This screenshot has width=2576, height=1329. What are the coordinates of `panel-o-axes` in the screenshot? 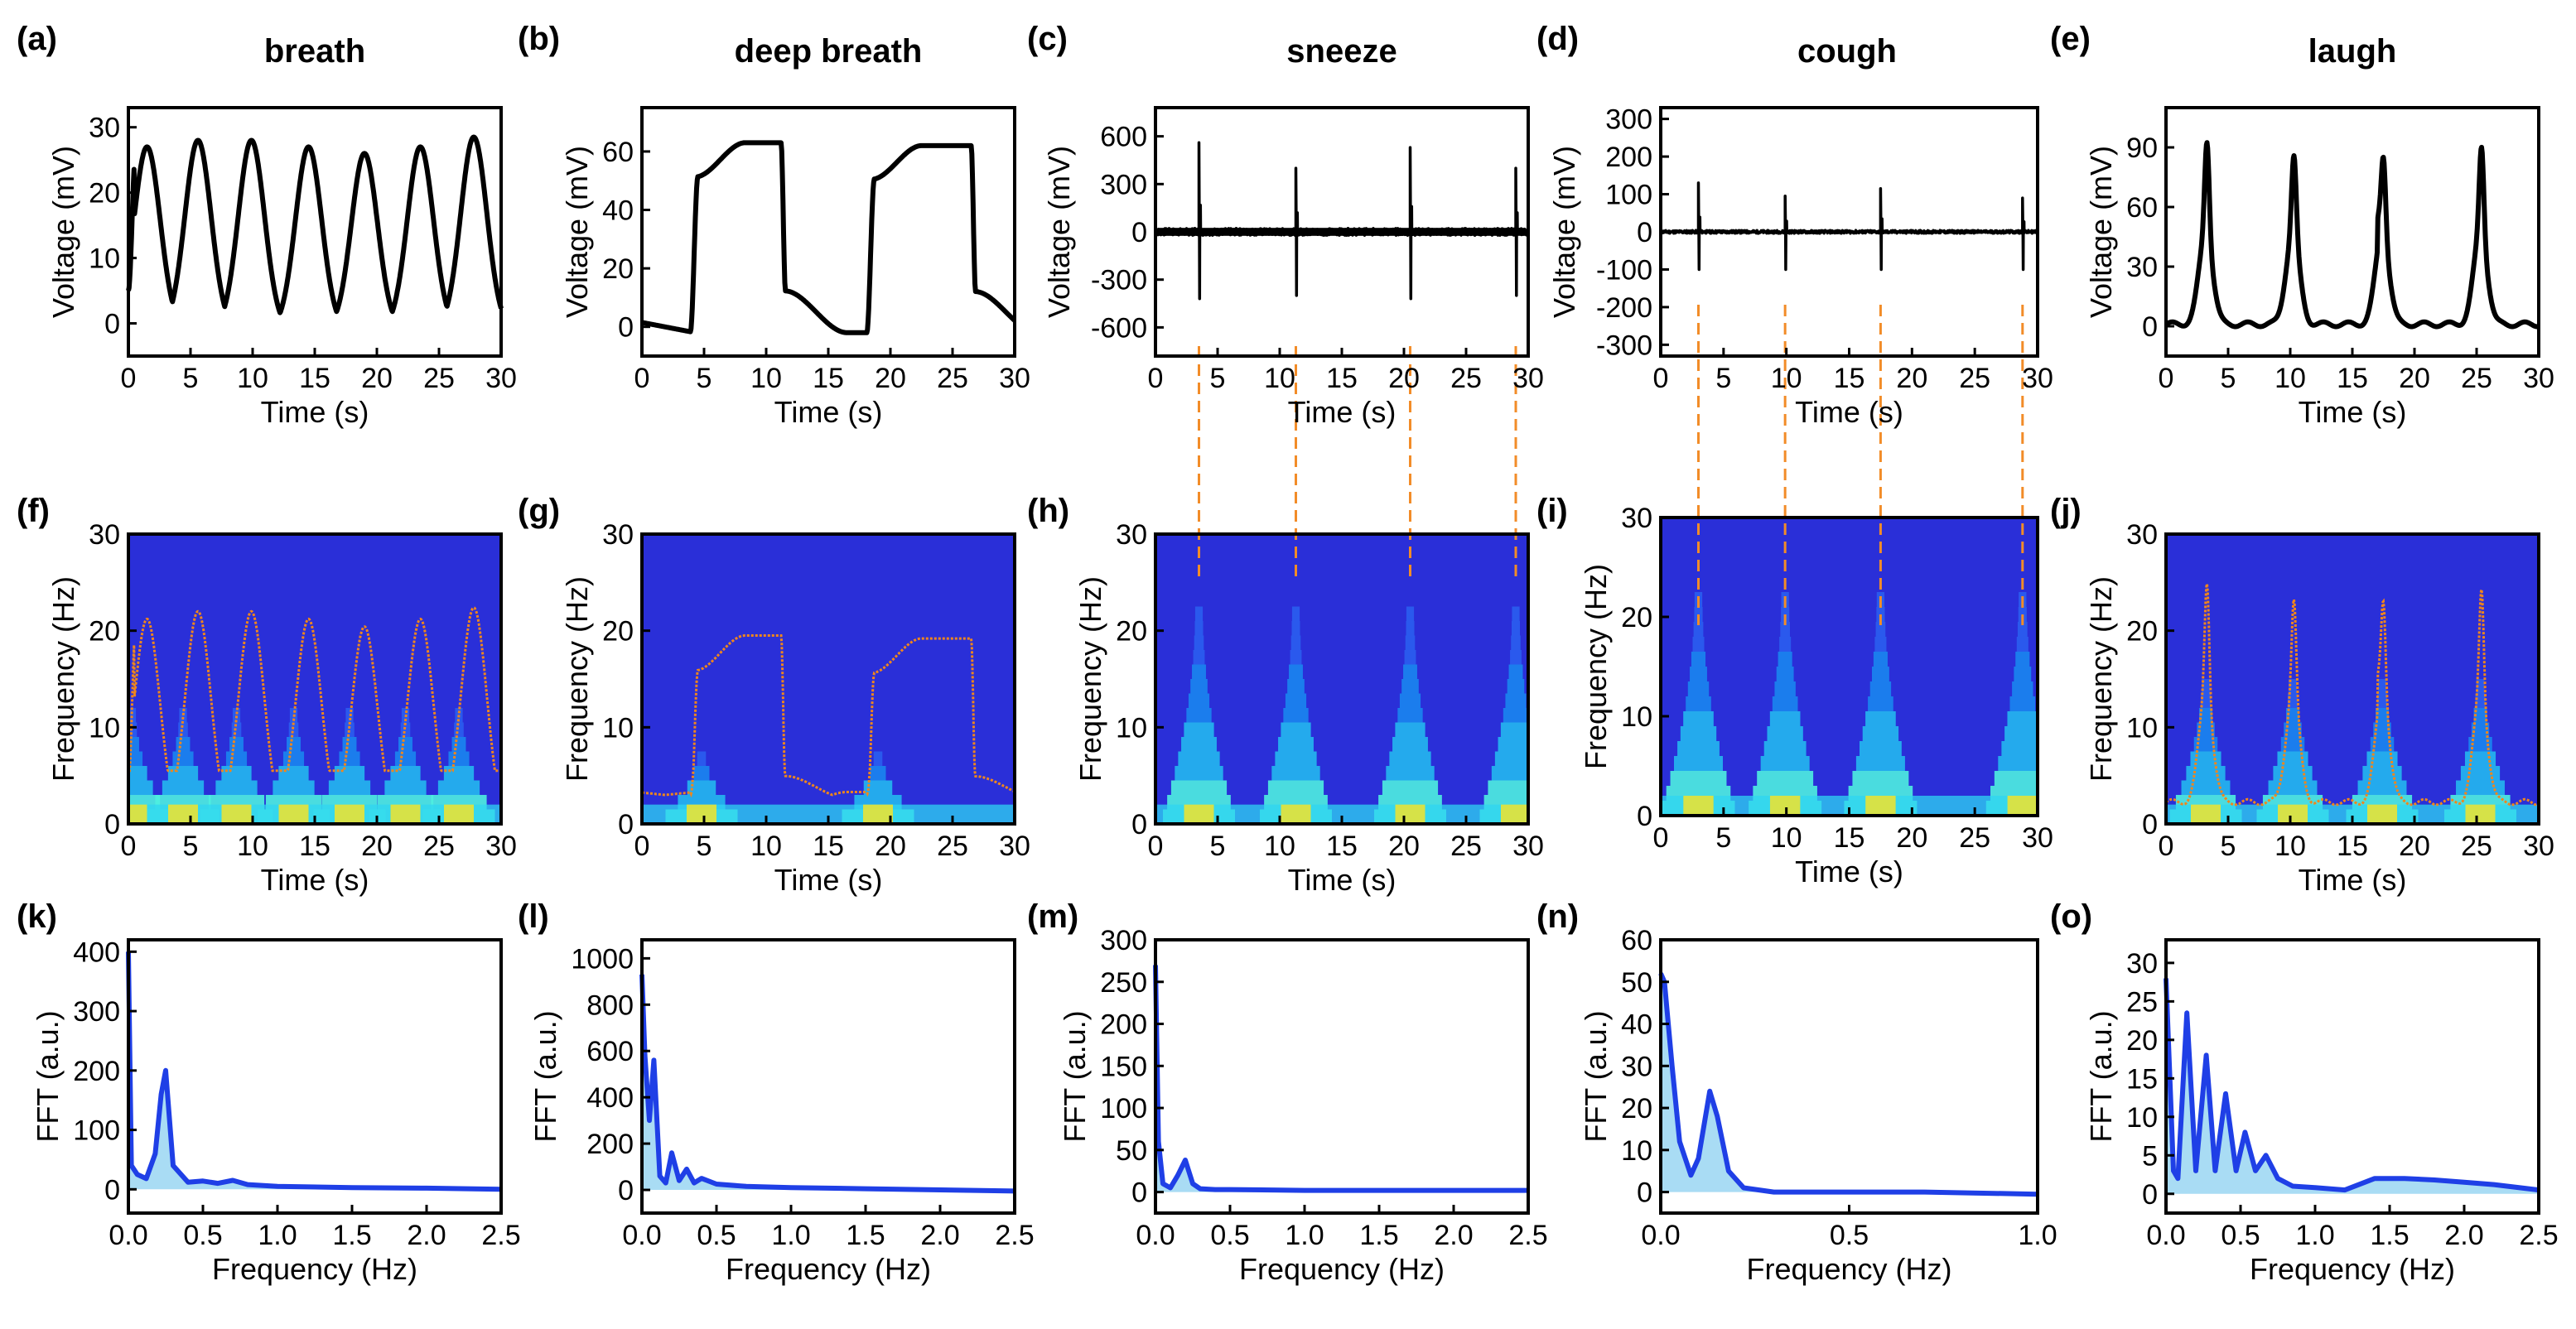 It's located at (2352, 1076).